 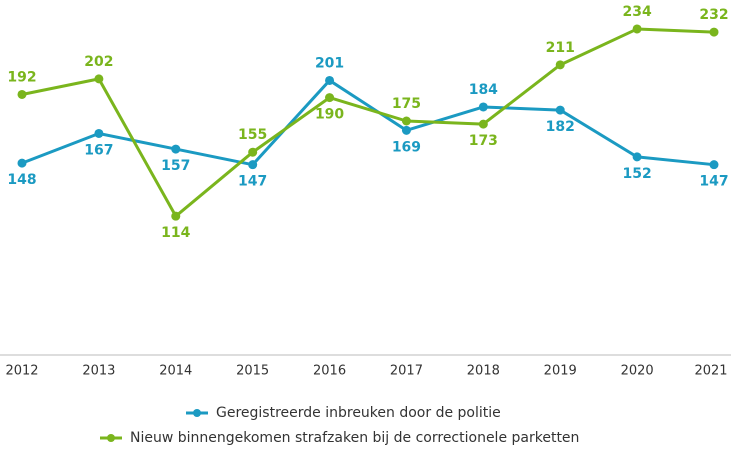 I want to click on data-label: 184, so click(x=483, y=90).